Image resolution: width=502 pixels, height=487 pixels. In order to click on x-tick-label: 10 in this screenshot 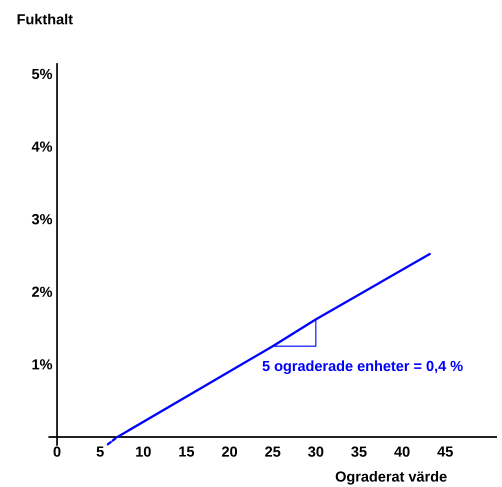, I will do `click(143, 451)`.